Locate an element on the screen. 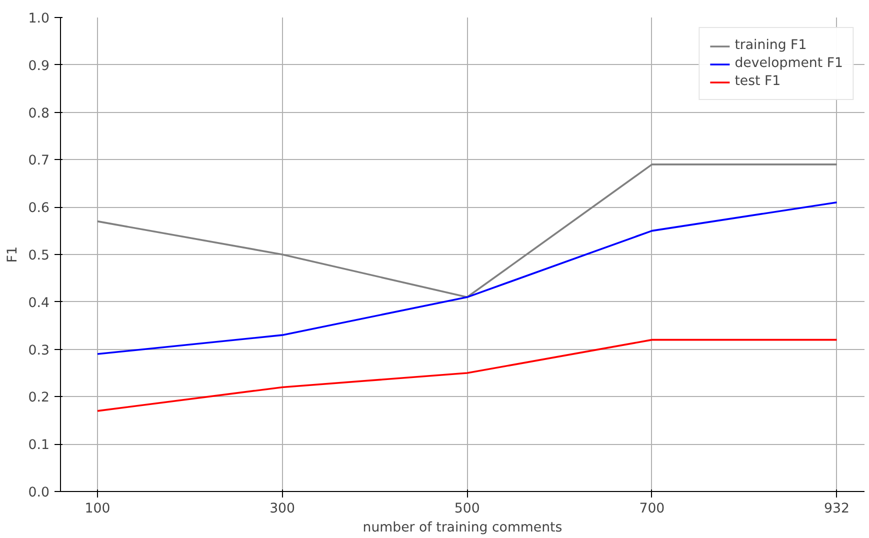  y-tick-label: 0.4 is located at coordinates (39, 303).